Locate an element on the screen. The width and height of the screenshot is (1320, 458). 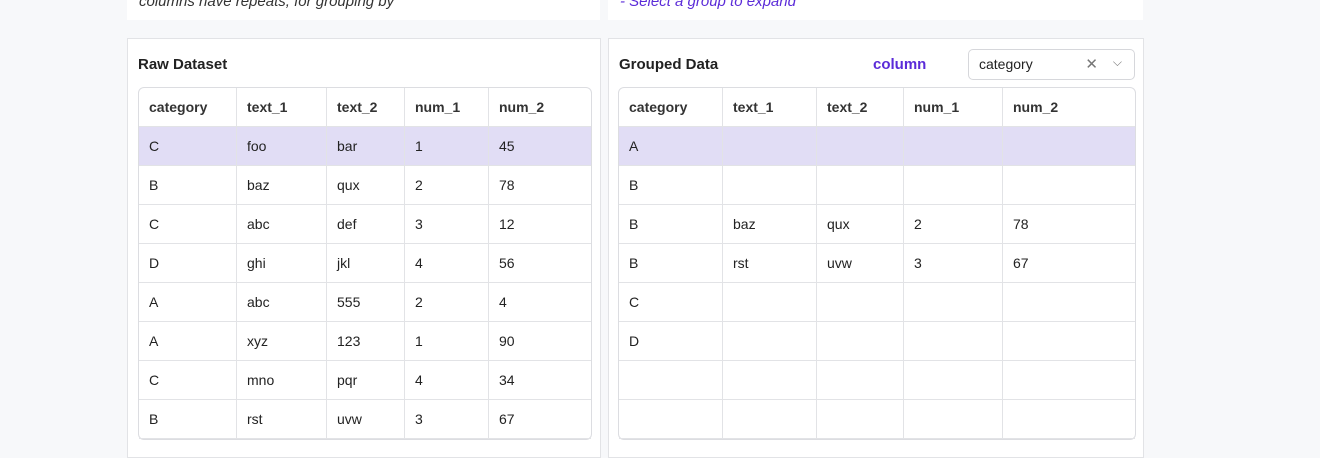
table-row: C is located at coordinates (877, 302).